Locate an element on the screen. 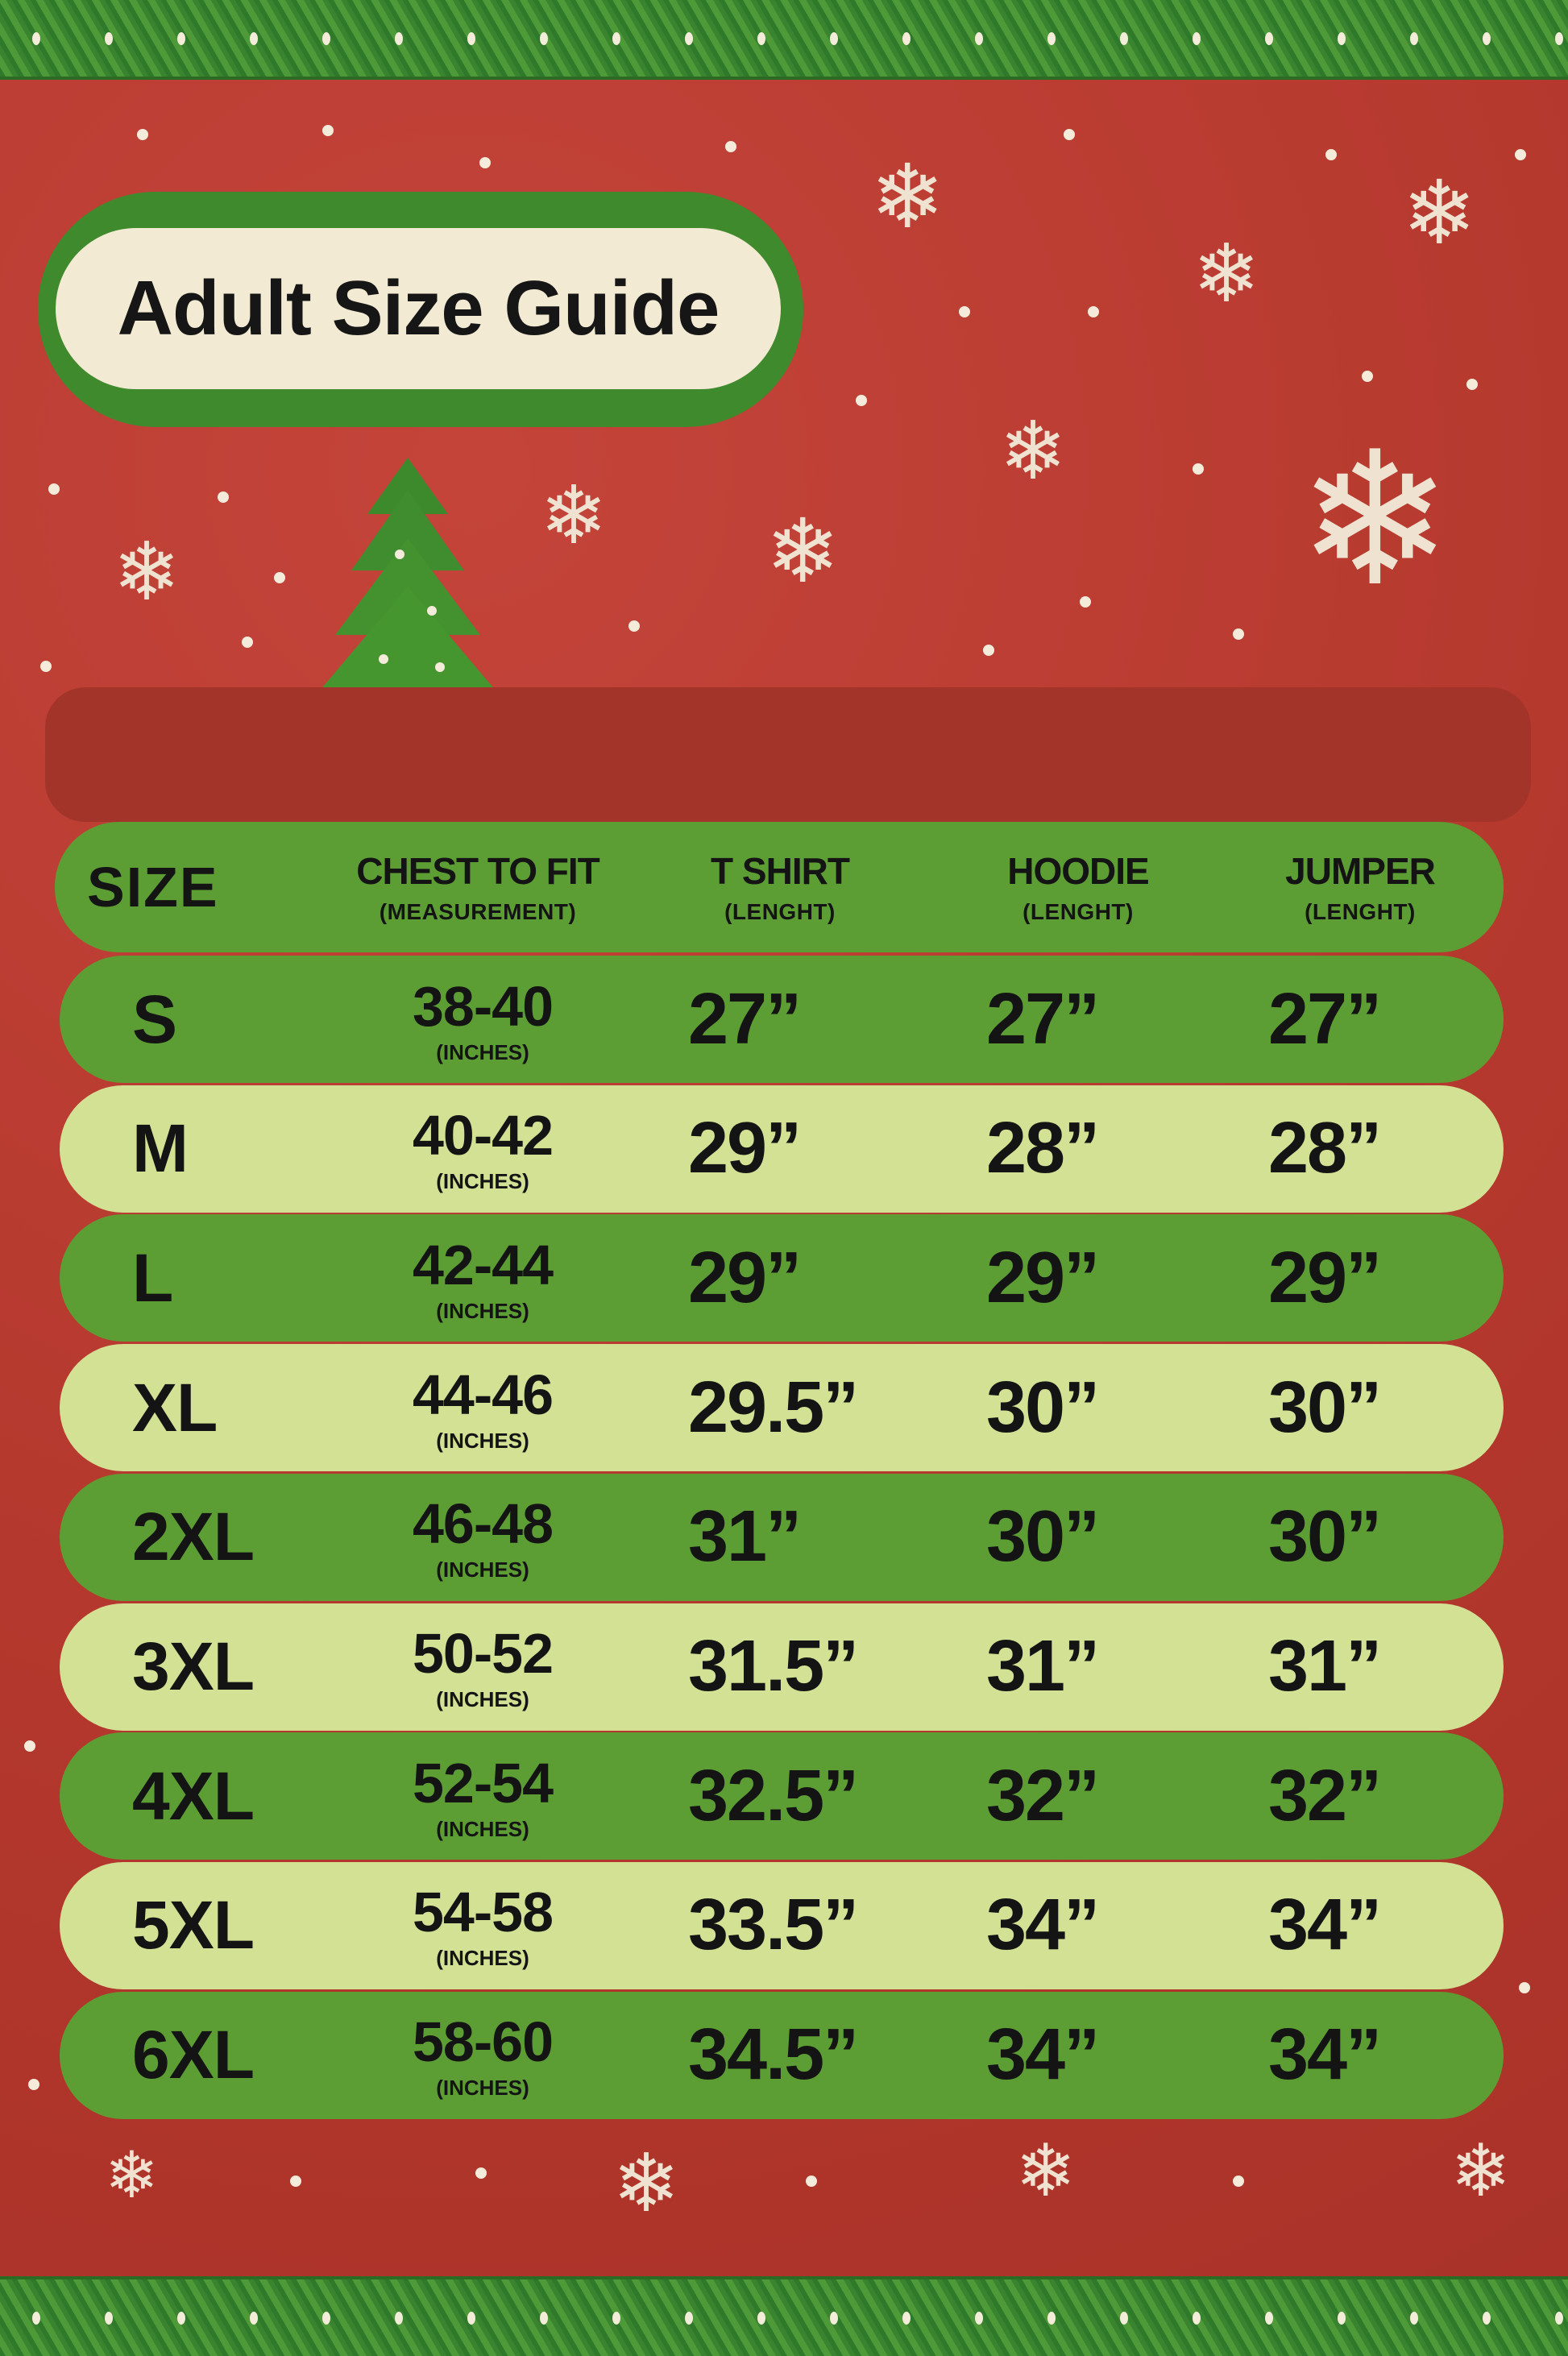 The image size is (1568, 2356). header-chest: CHEST TO FIT (MEASUREMENT) is located at coordinates (478, 887).